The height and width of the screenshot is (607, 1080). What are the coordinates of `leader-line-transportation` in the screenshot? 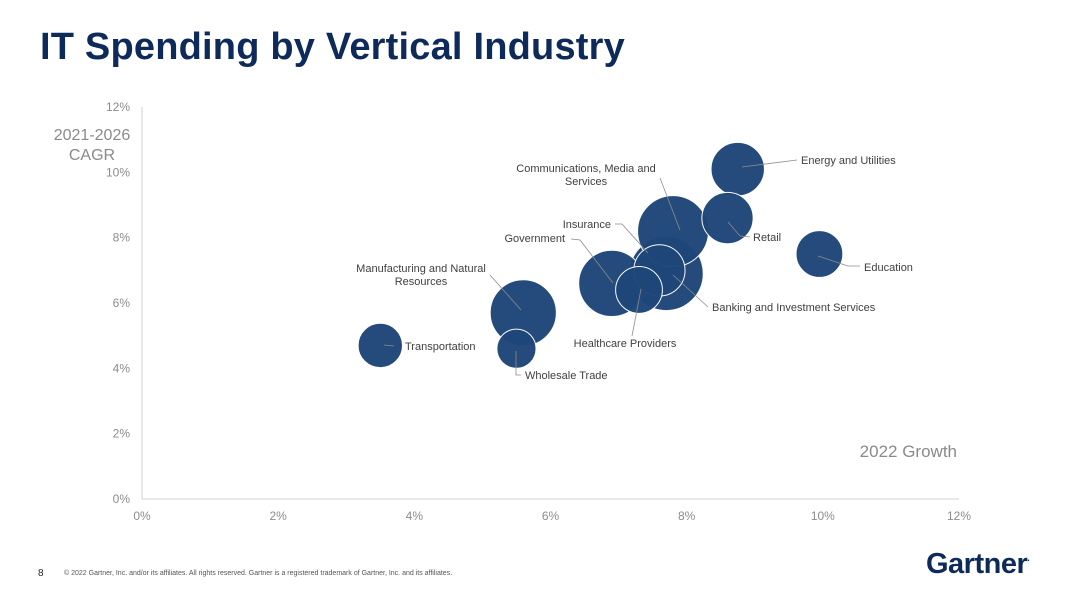 It's located at (389, 345).